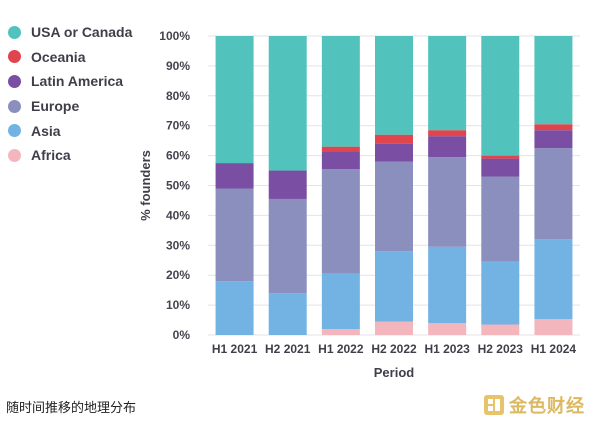 Image resolution: width=600 pixels, height=425 pixels. Describe the element at coordinates (554, 349) in the screenshot. I see `x-tick-label: H1 2024` at that location.